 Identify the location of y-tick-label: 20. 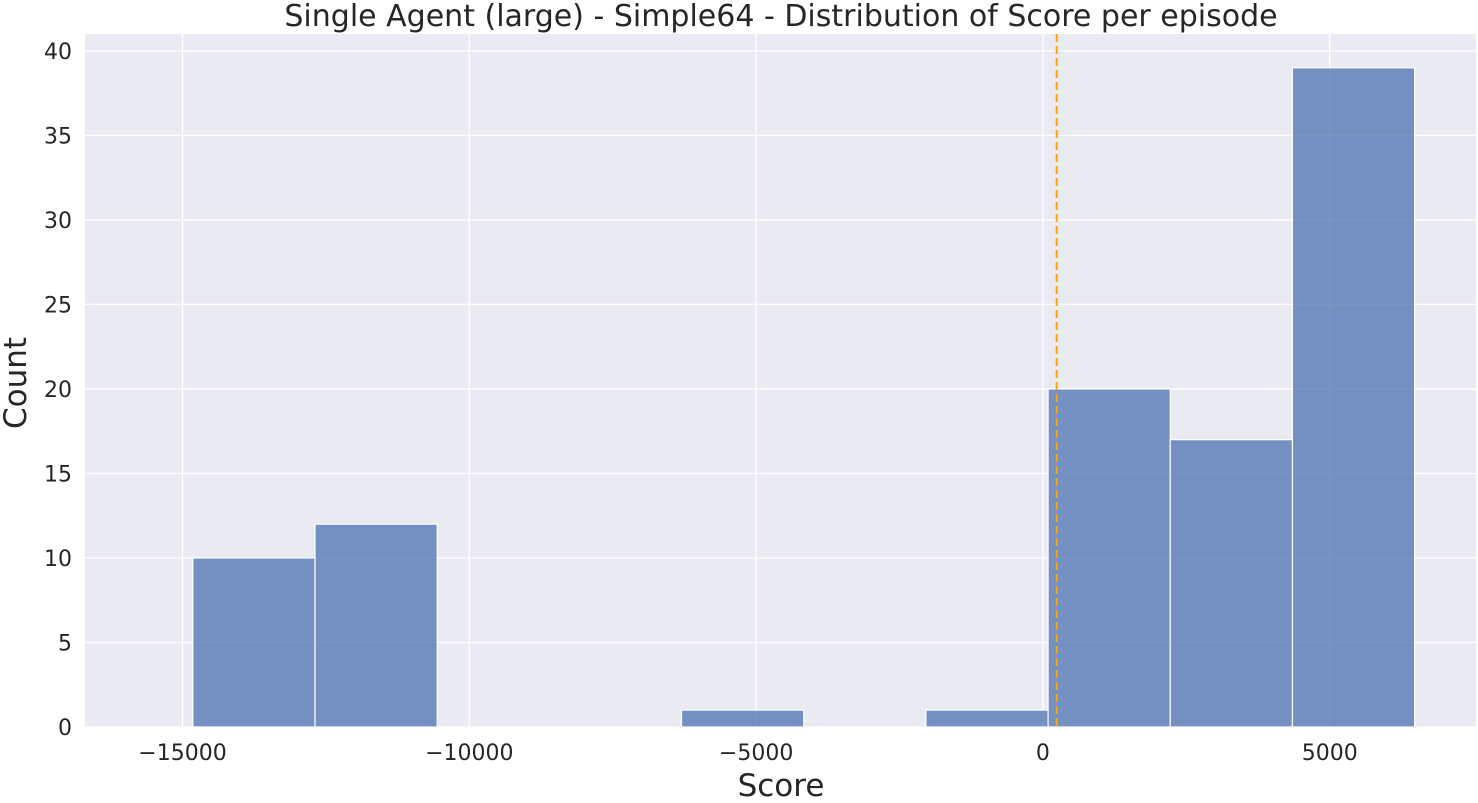
(58, 390).